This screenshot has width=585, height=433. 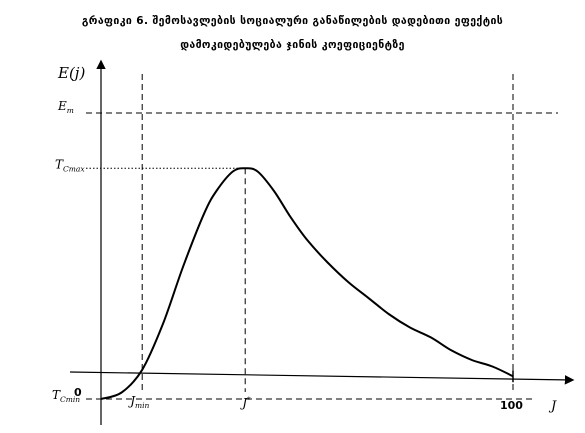 I want to click on x-axis, so click(x=322, y=378).